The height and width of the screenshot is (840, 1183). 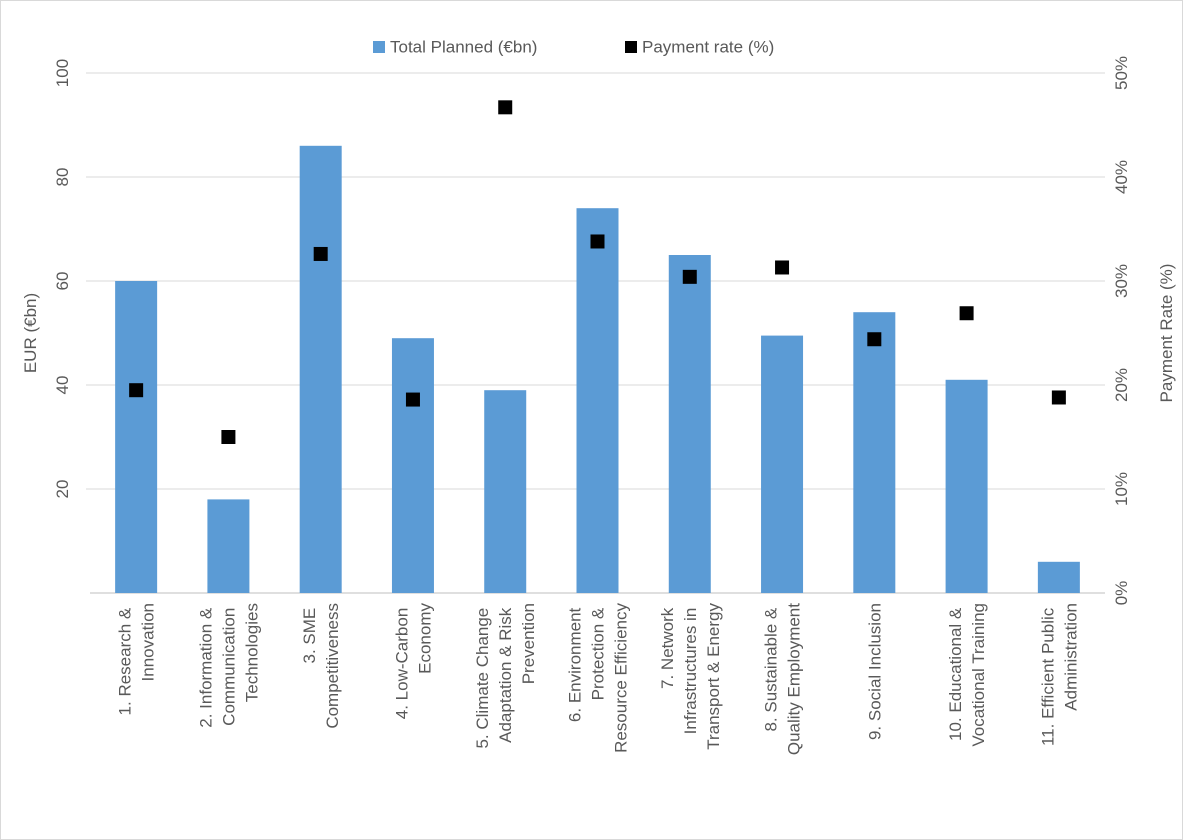 What do you see at coordinates (1121, 593) in the screenshot?
I see `y2-tick-label: 0%` at bounding box center [1121, 593].